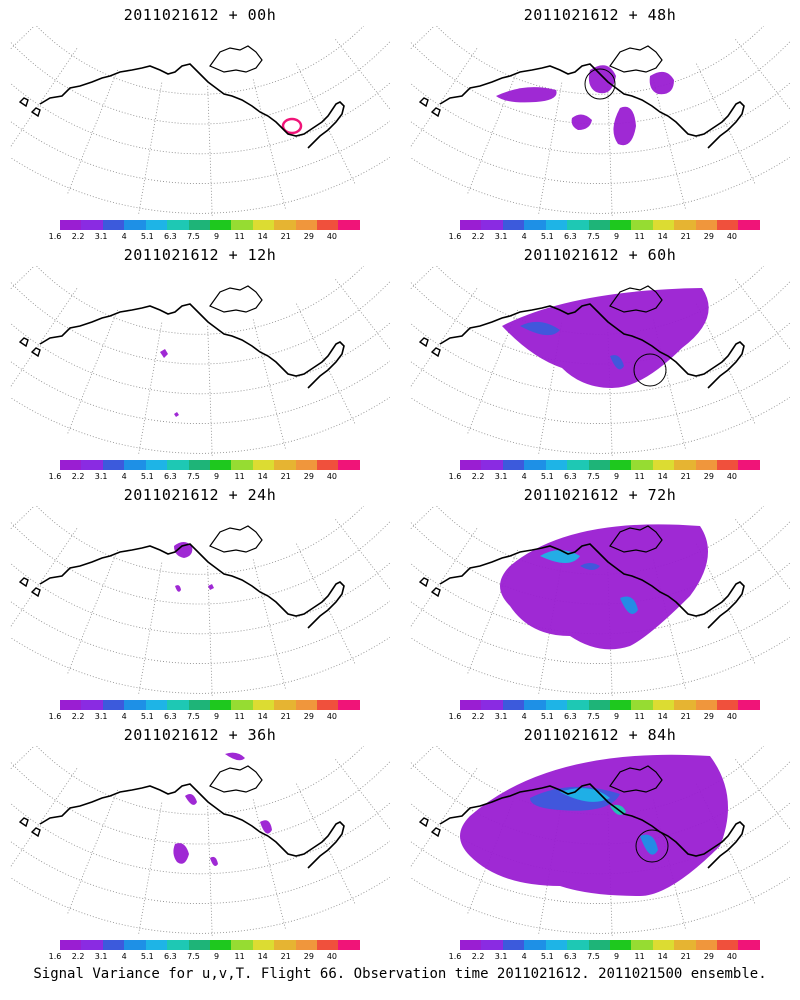  Describe the element at coordinates (501, 716) in the screenshot. I see `colorbar-tick-label: 3.1` at that location.